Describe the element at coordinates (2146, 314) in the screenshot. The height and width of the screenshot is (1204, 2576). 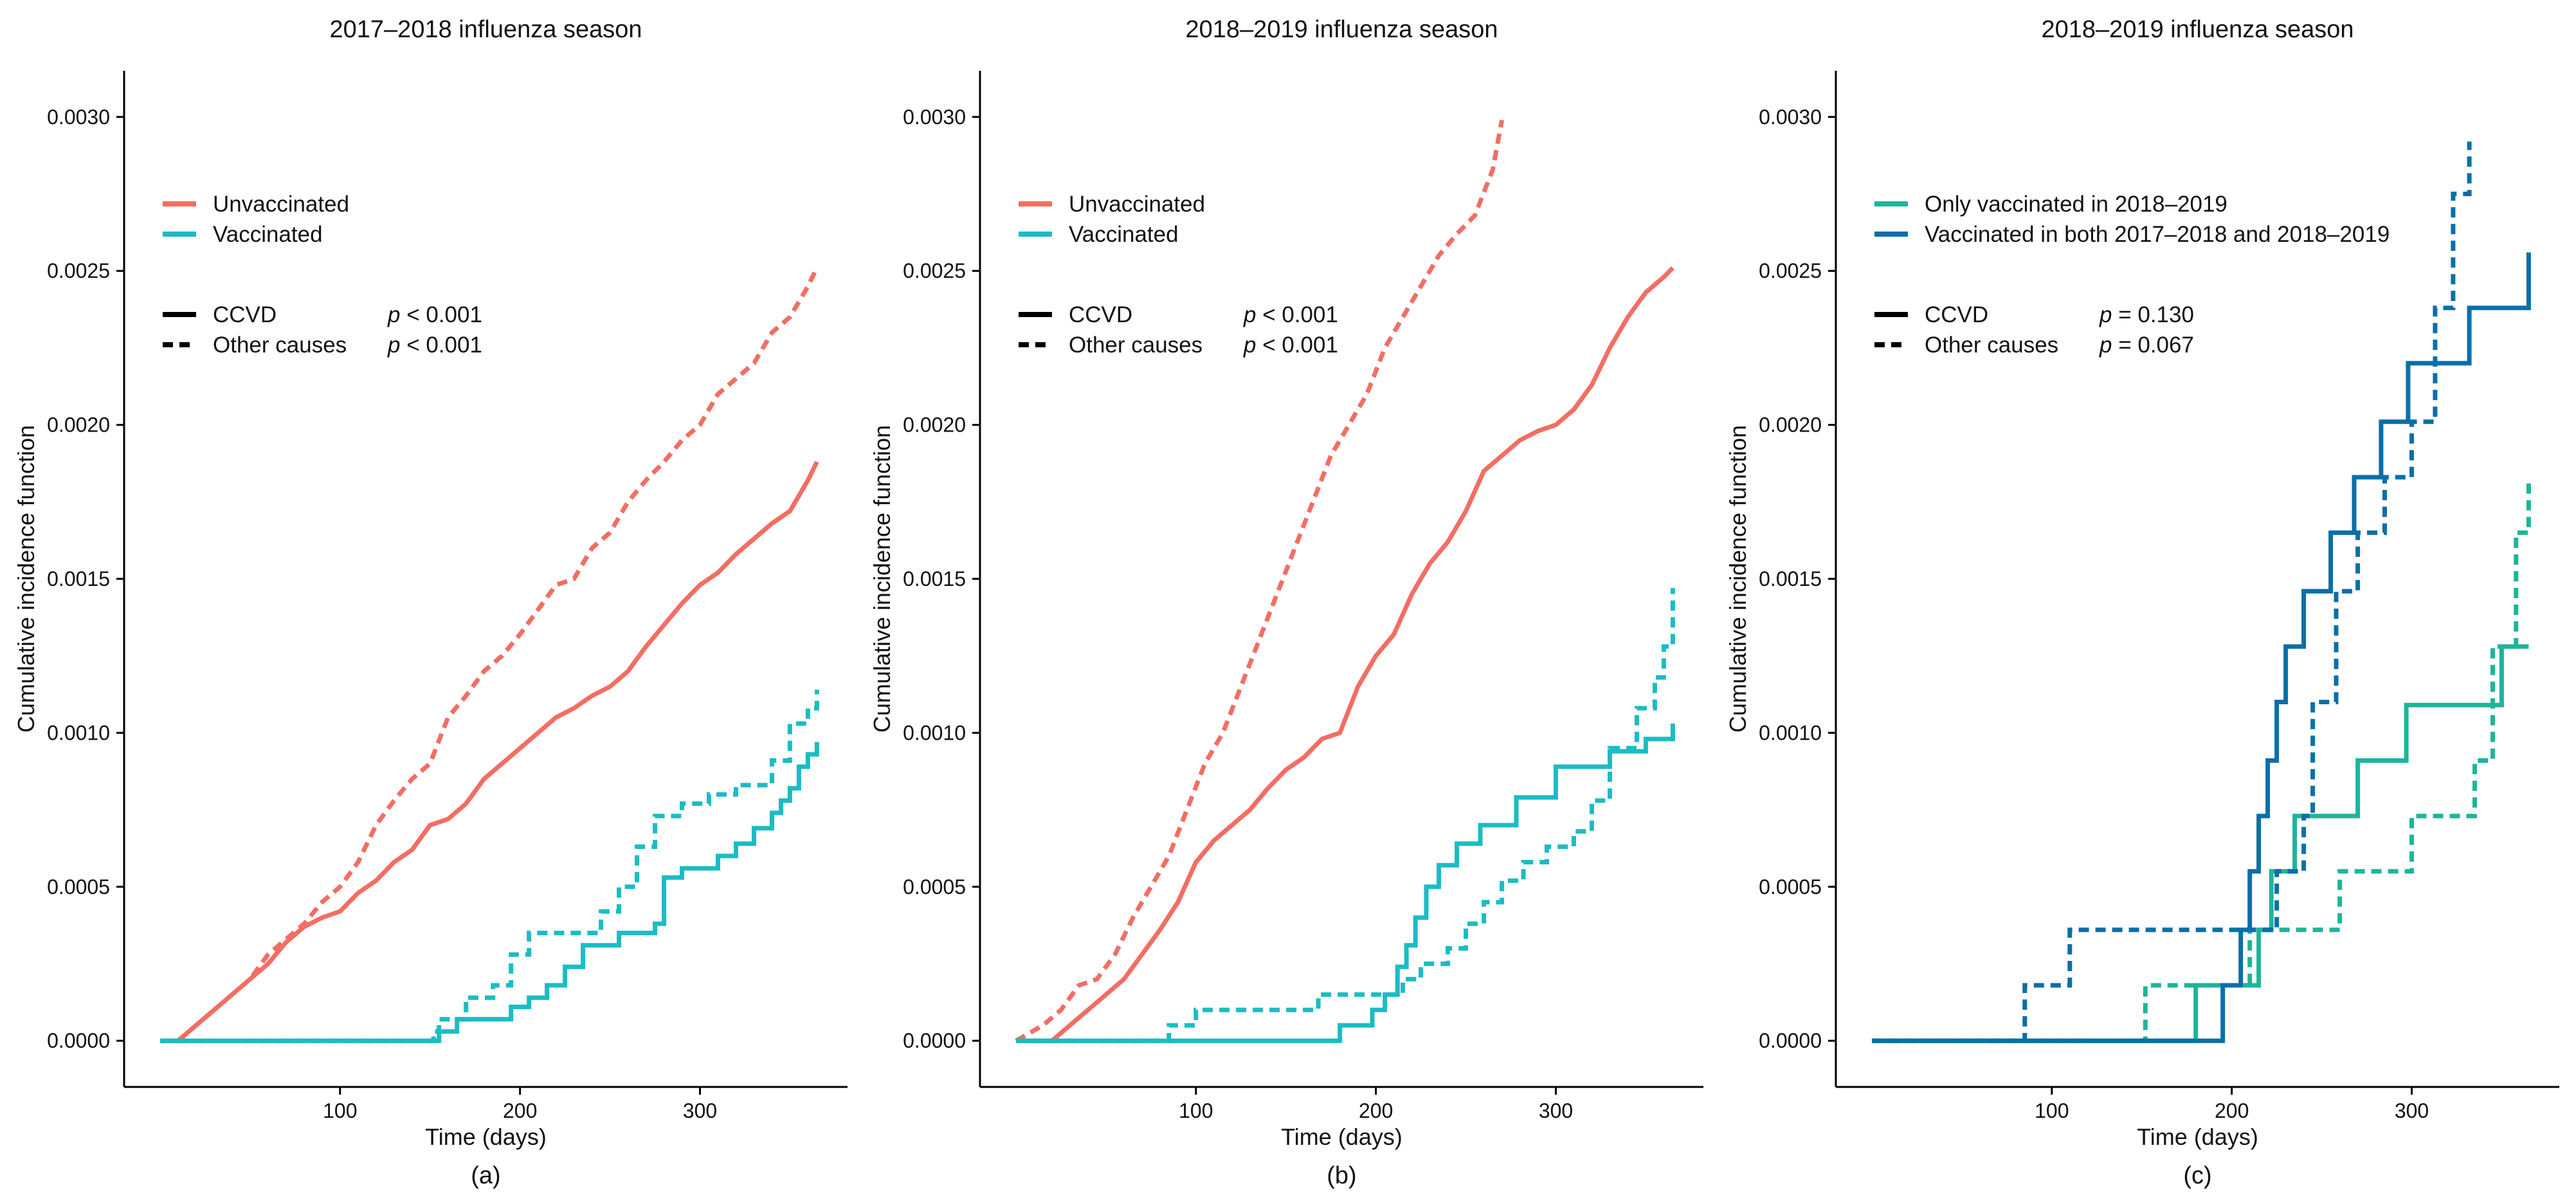
I see `p-value: p = 0.130` at that location.